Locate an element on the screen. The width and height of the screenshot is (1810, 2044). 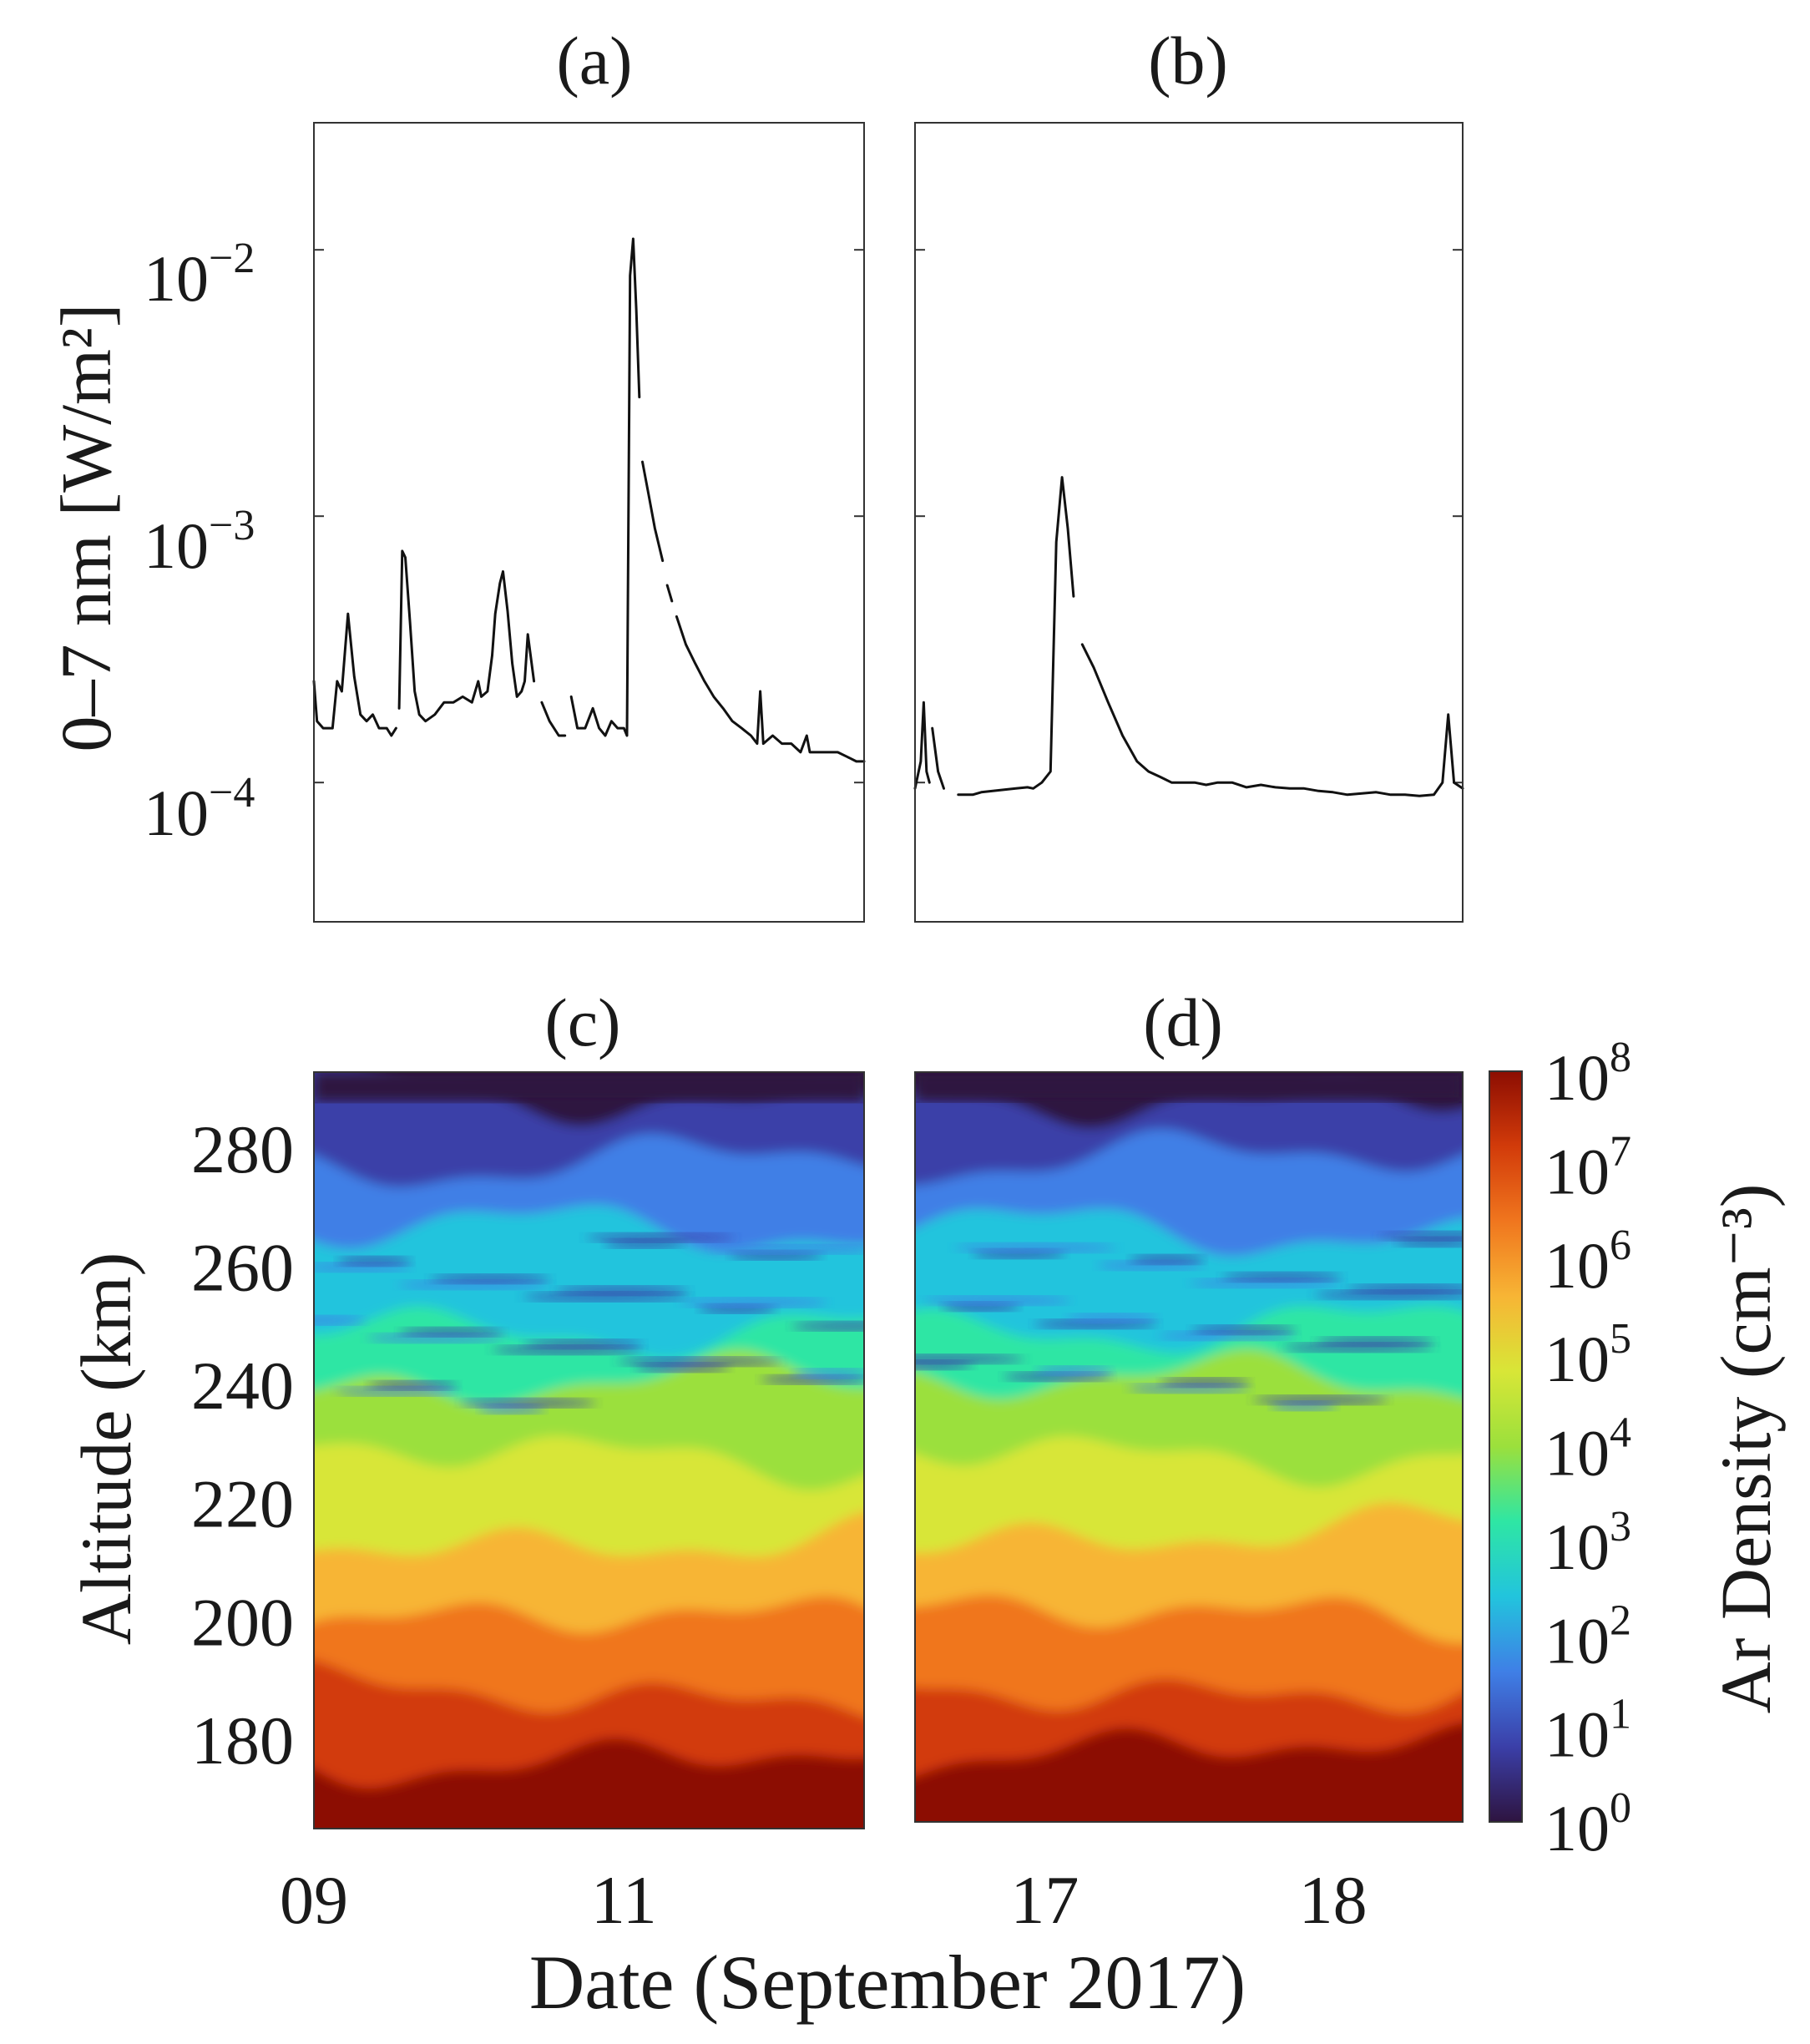
y-tick-label-a-0: 10⁻⁴ is located at coordinates (199, 809).